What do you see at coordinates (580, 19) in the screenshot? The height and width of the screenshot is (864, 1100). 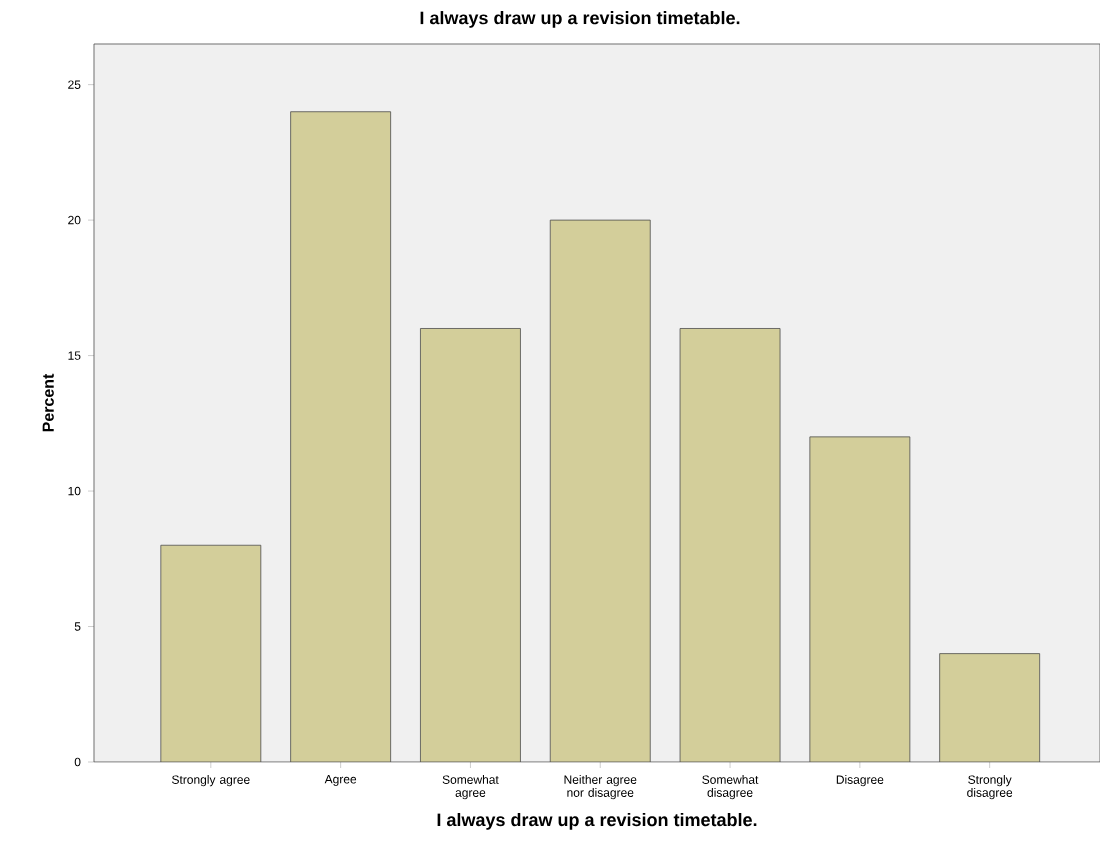 I see `chart-title: I always draw up a revision timetable.` at bounding box center [580, 19].